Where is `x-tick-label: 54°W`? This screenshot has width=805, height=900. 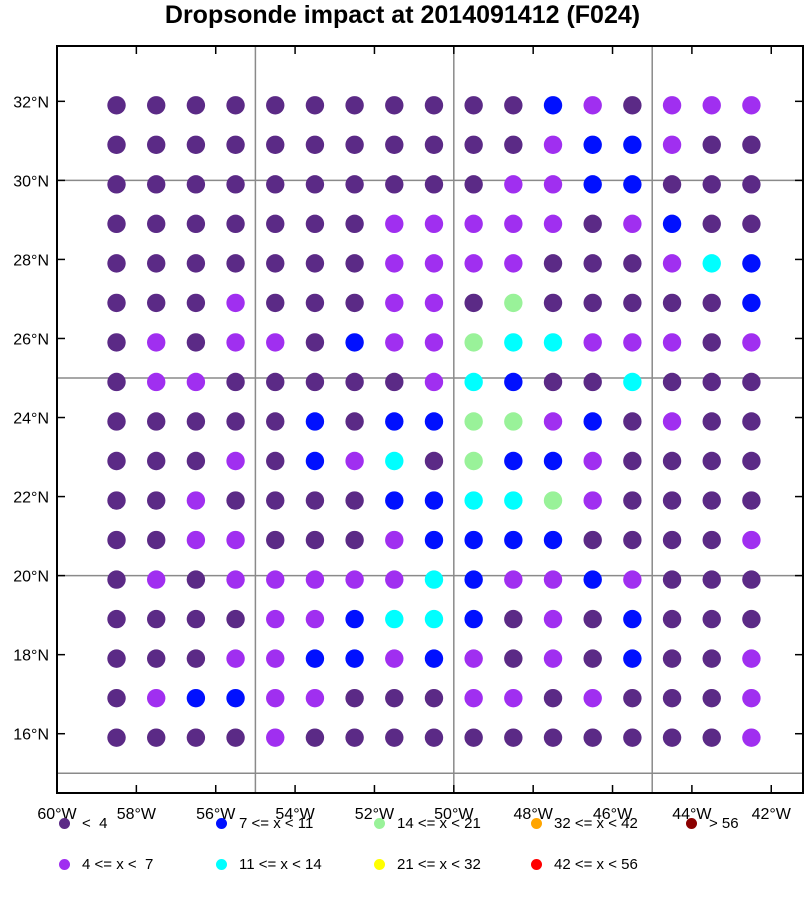
x-tick-label: 54°W is located at coordinates (295, 814).